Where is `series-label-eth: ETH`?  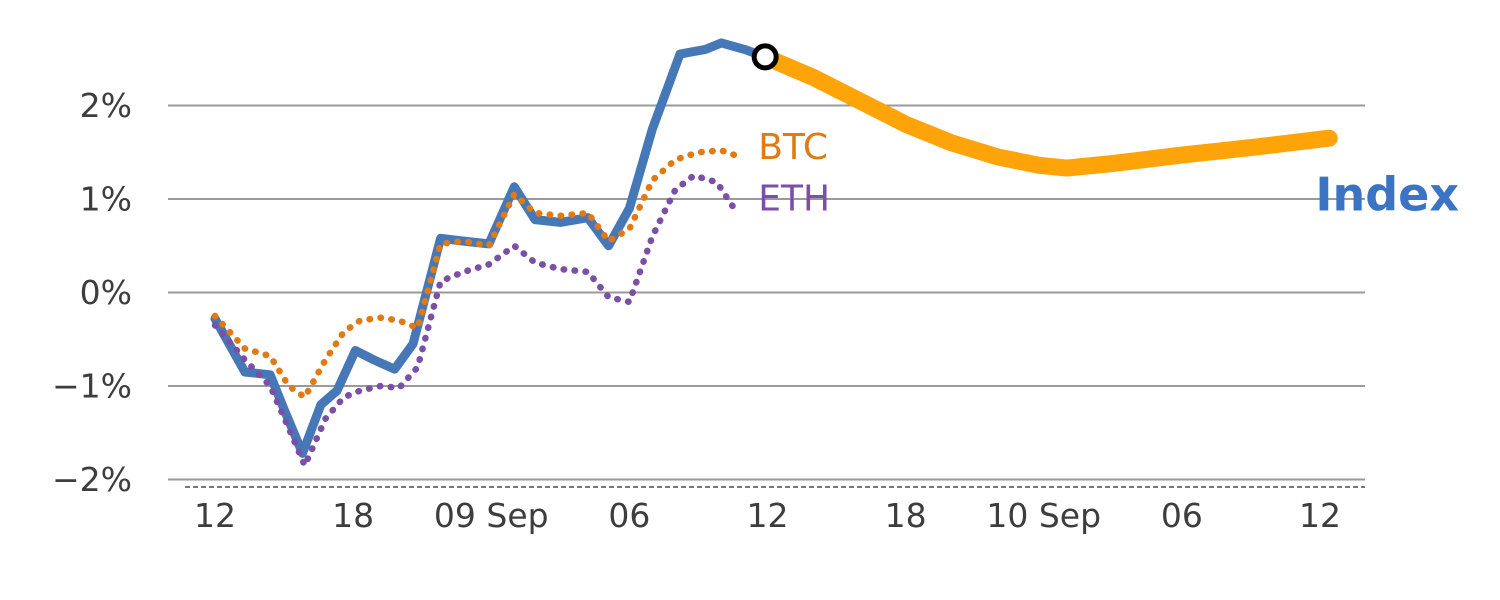 series-label-eth: ETH is located at coordinates (794, 199).